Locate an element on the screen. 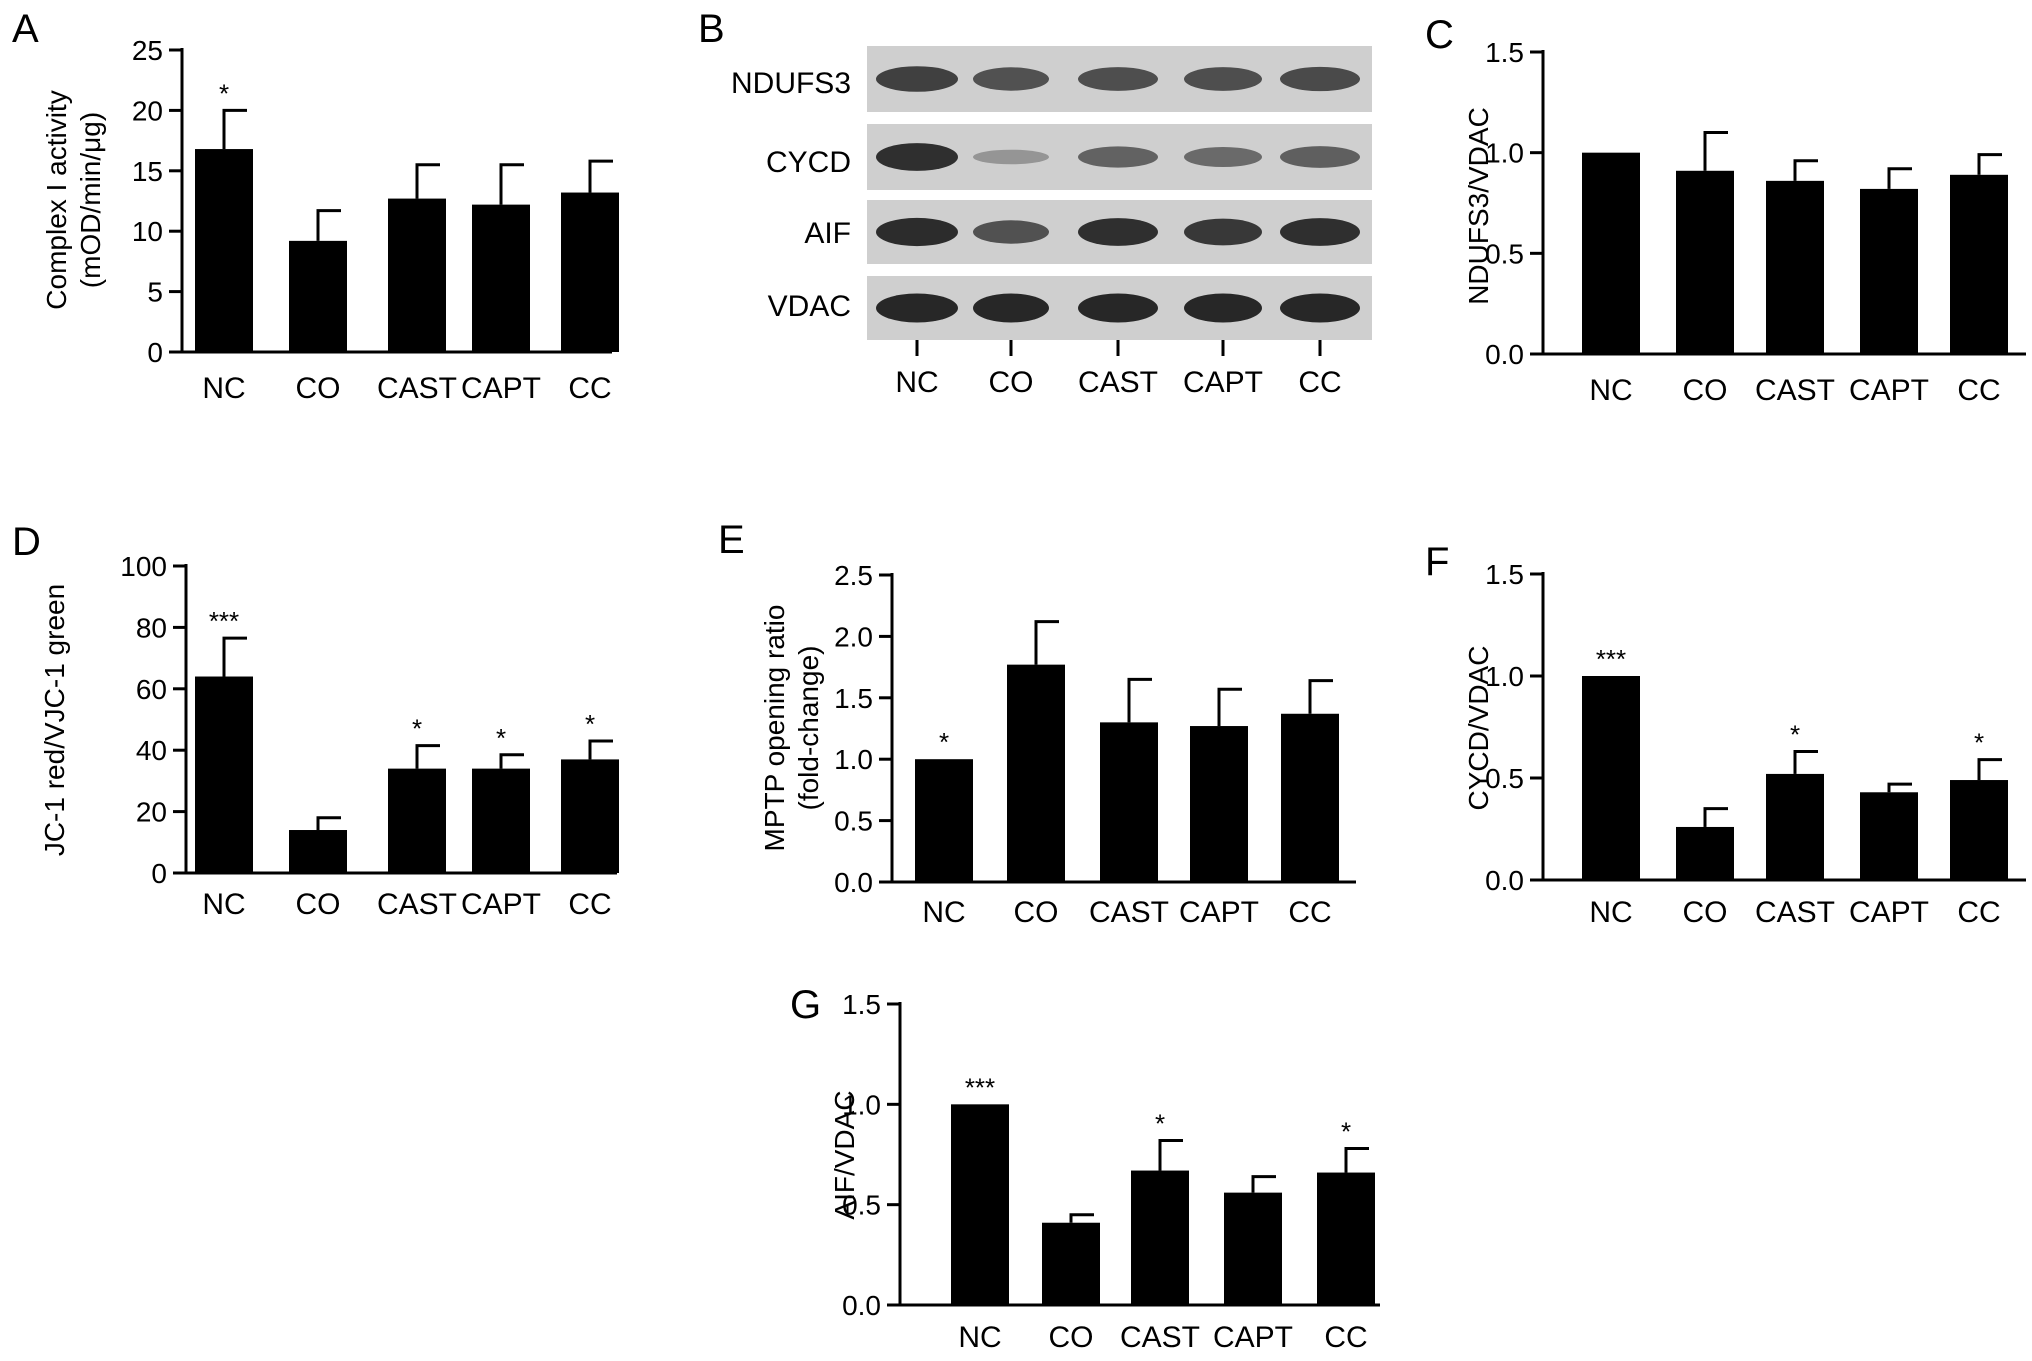 This screenshot has height=1361, width=2032. category-label-g-nc: NC is located at coordinates (979, 1337).